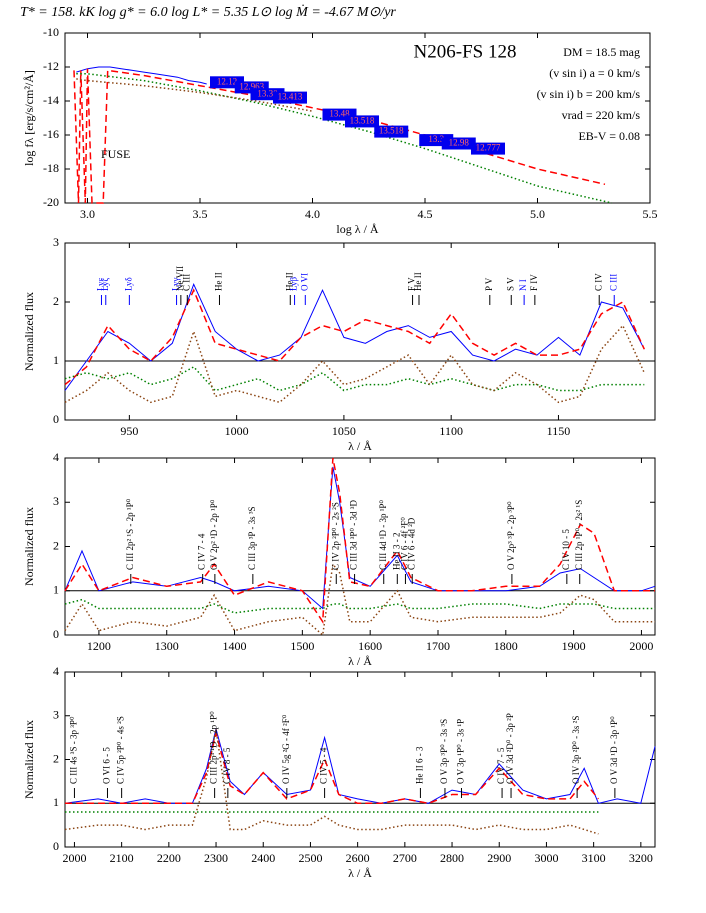 The height and width of the screenshot is (913, 706). I want to click on y-tick-label: -14, so click(51, 100).